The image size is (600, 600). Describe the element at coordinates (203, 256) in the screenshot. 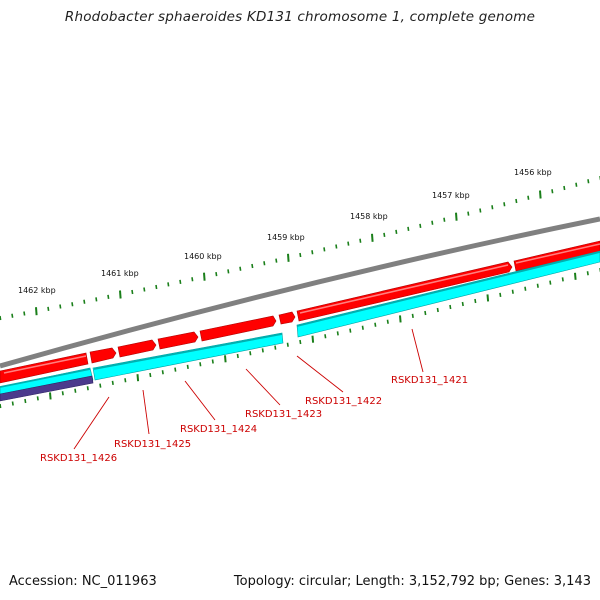

I see `kbp-label-1460: 1460 kbp` at that location.